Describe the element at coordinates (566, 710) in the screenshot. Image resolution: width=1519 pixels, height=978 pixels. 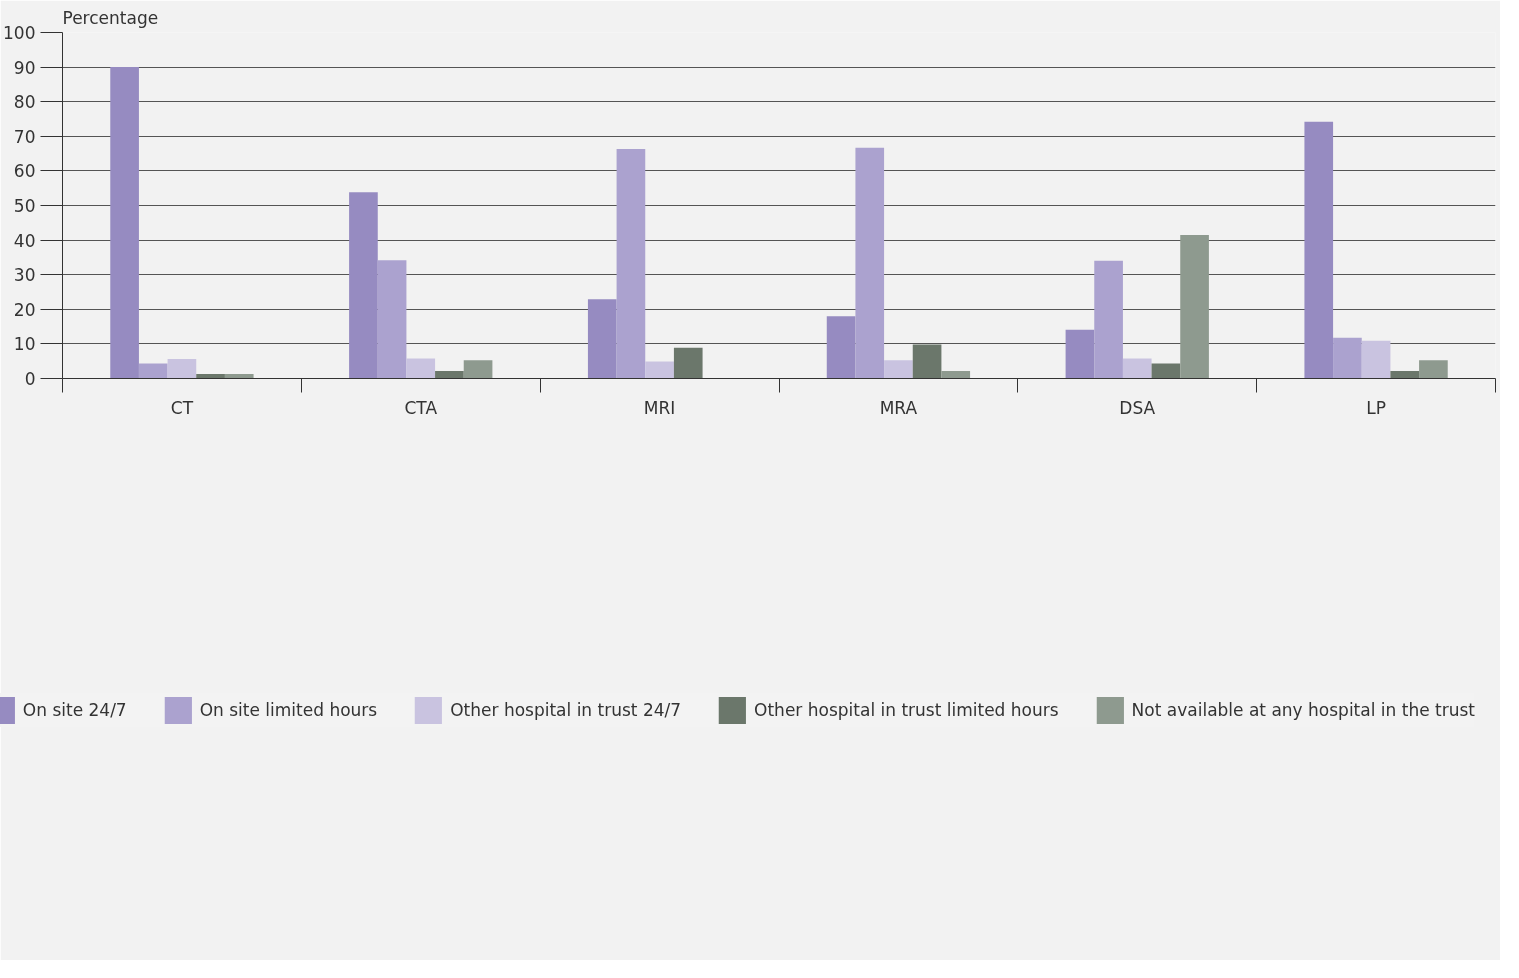
I see `legend-label: Other hospital in trust 24/7` at that location.